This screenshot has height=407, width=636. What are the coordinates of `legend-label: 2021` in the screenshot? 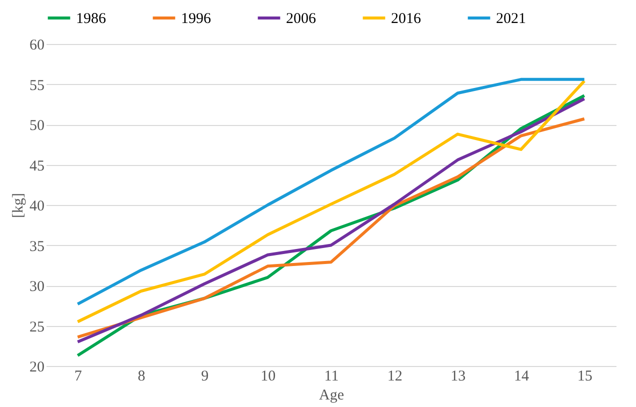 It's located at (511, 19).